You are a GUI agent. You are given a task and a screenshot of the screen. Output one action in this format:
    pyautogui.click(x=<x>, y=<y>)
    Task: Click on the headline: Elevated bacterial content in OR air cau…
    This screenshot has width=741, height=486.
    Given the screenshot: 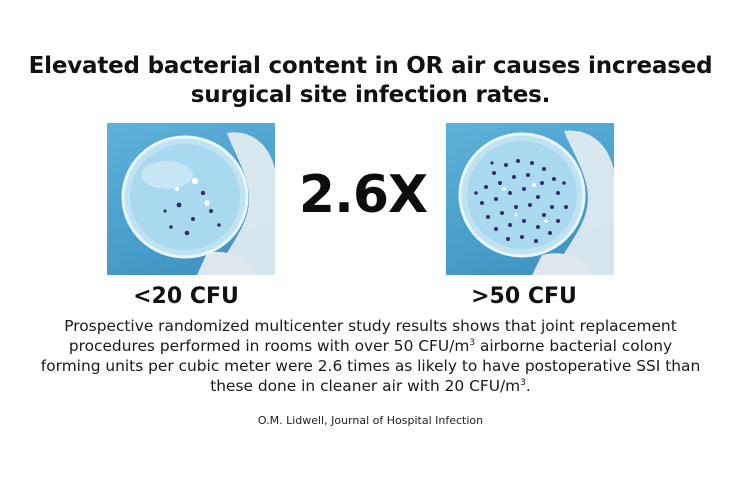 What is the action you would take?
    pyautogui.click(x=370, y=81)
    